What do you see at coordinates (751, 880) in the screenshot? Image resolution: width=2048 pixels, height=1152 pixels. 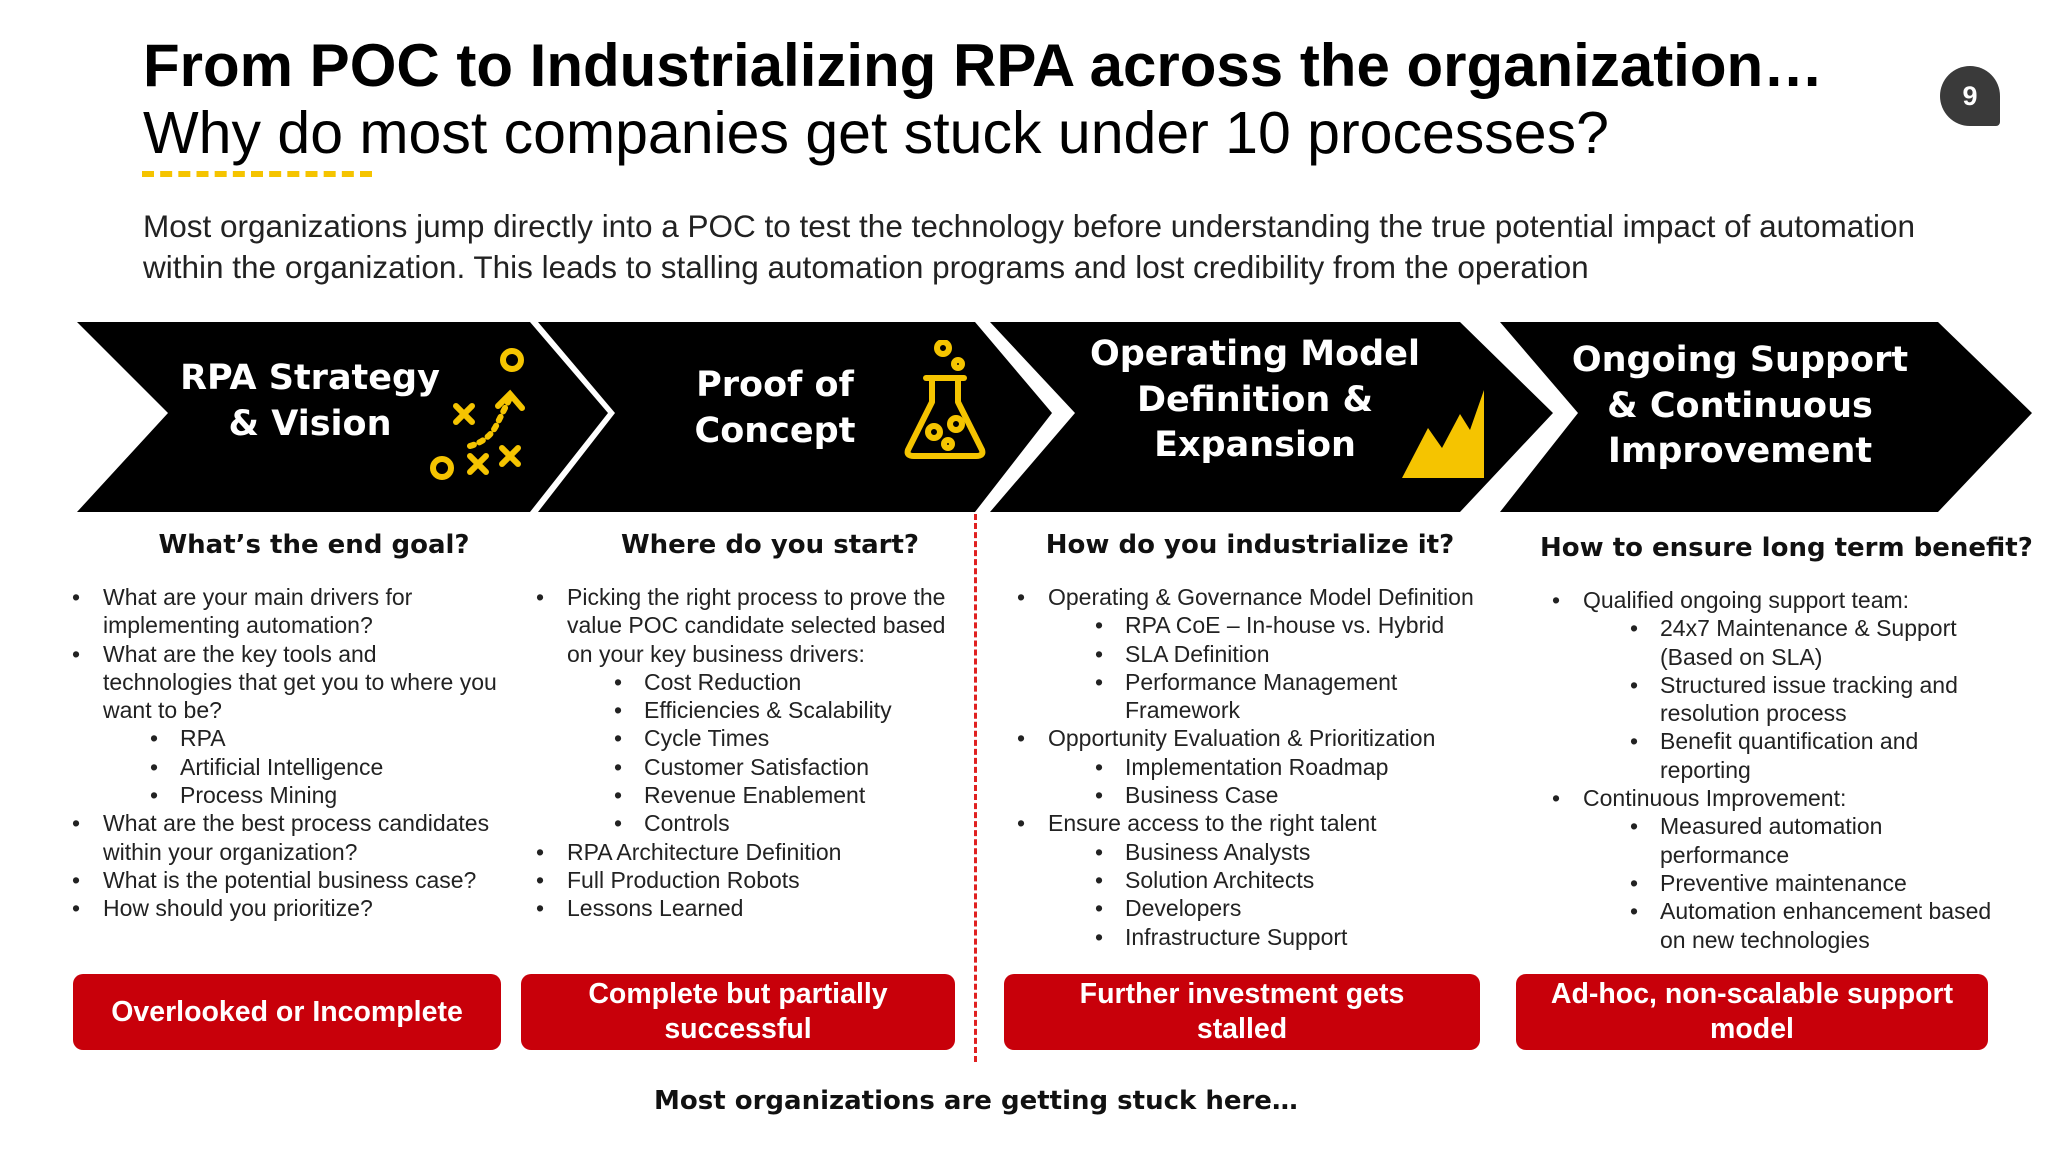 I see `list-item: Full Production Robots` at bounding box center [751, 880].